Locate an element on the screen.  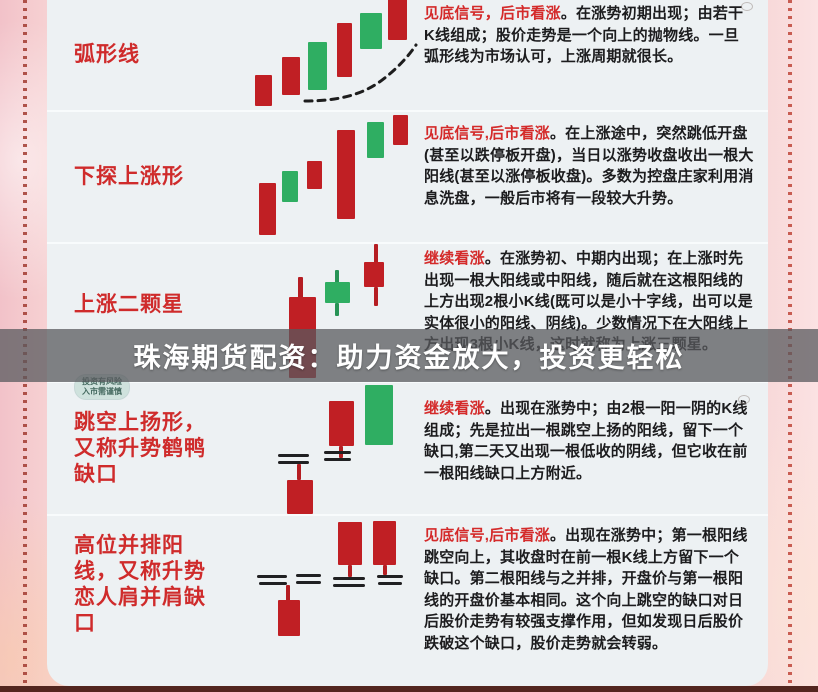
pattern-label-cell: 上涨二颗星 is located at coordinates (129, 312).